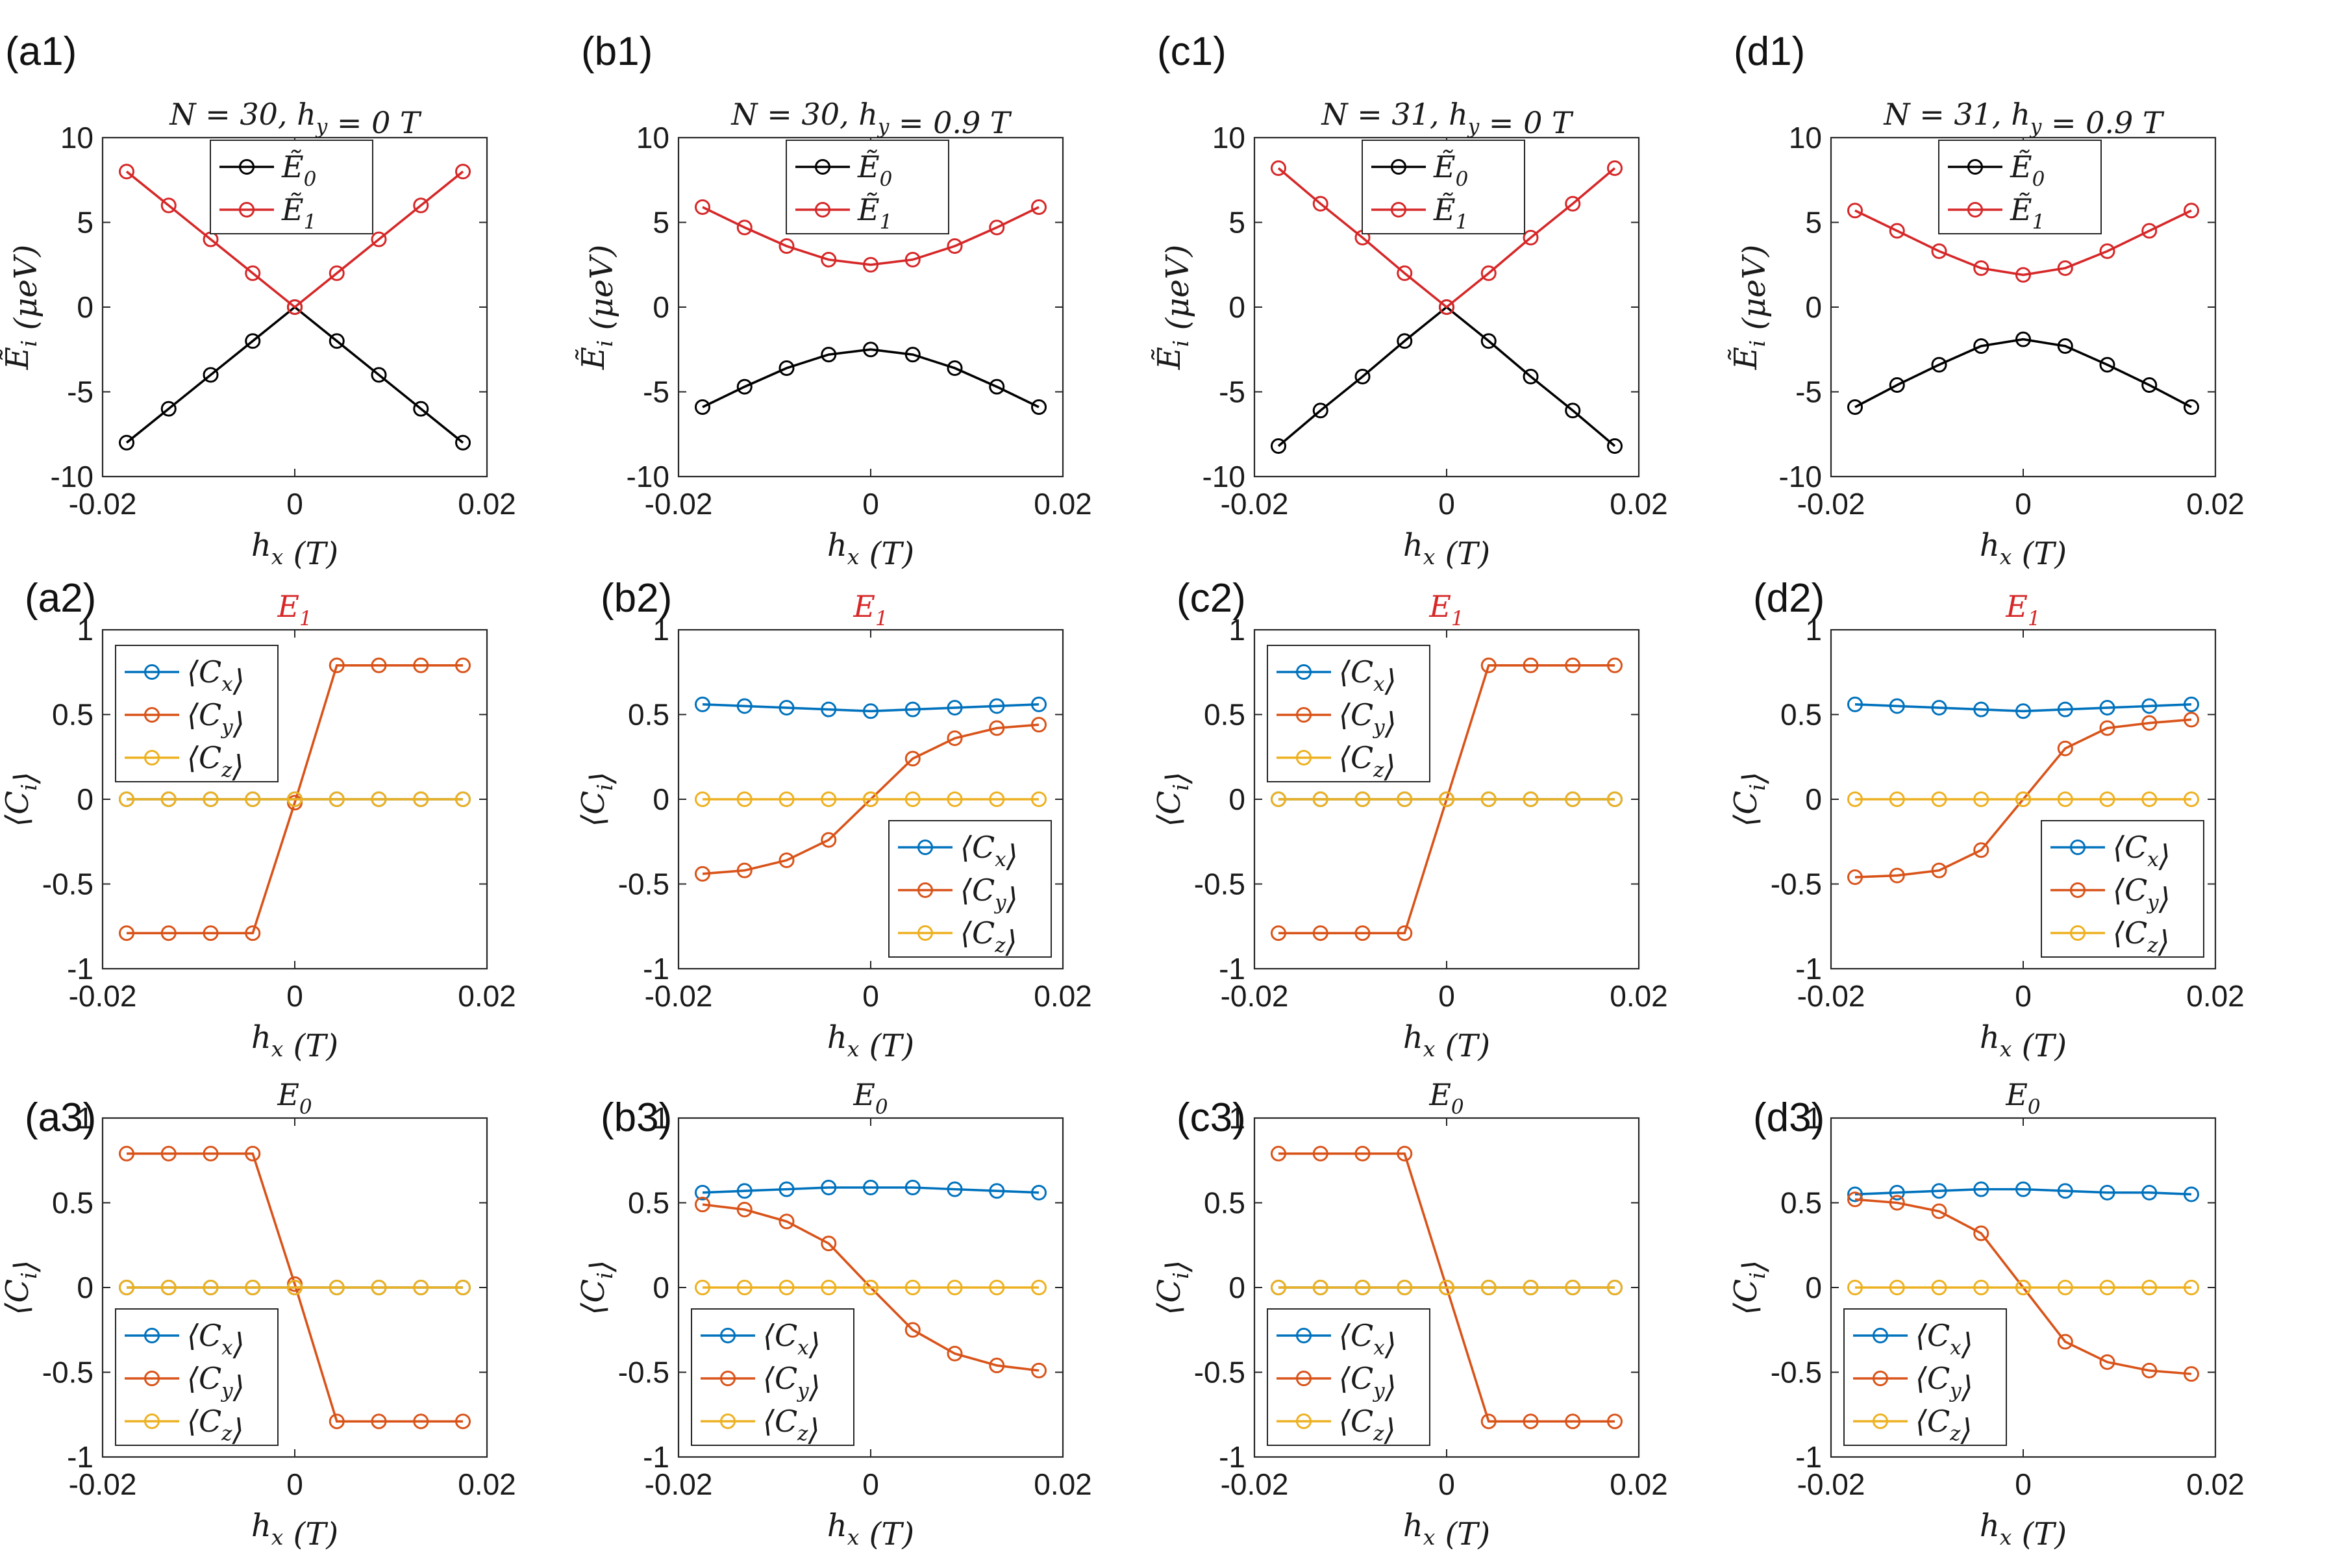  Describe the element at coordinates (1789, 1117) in the screenshot. I see `panel-label: (d3)` at that location.